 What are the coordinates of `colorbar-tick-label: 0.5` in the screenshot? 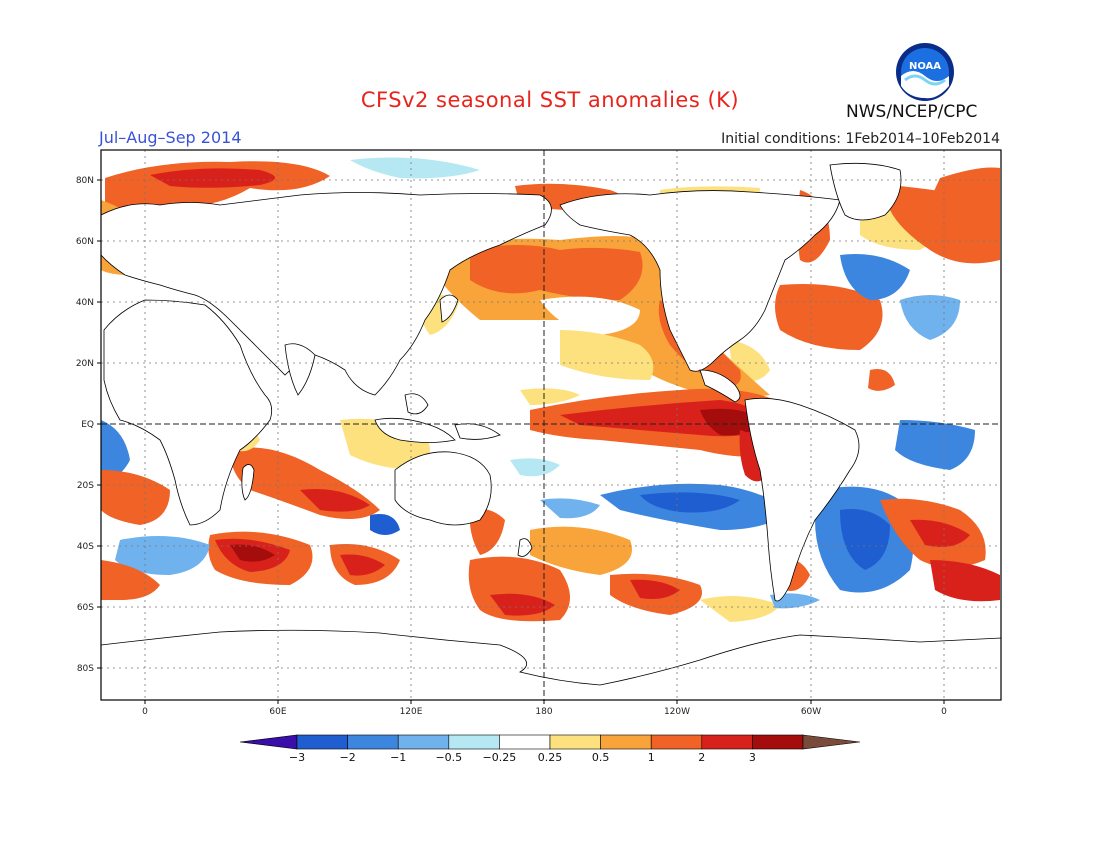 It's located at (601, 757).